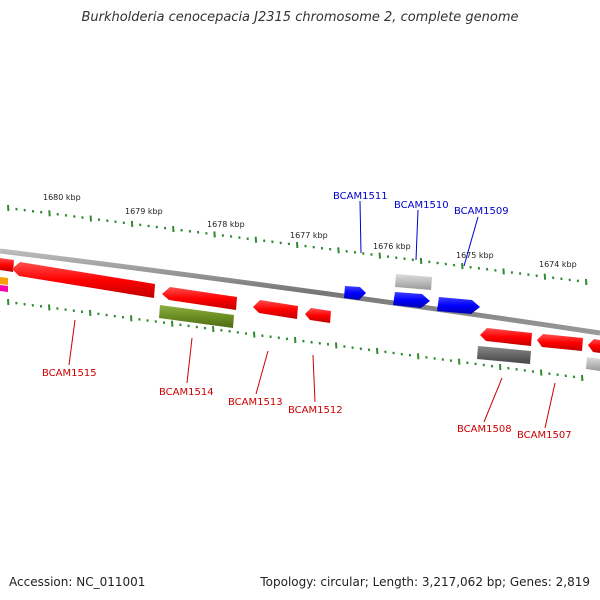 Image resolution: width=600 pixels, height=600 pixels. What do you see at coordinates (413, 282) in the screenshot?
I see `gene-grey-outer` at bounding box center [413, 282].